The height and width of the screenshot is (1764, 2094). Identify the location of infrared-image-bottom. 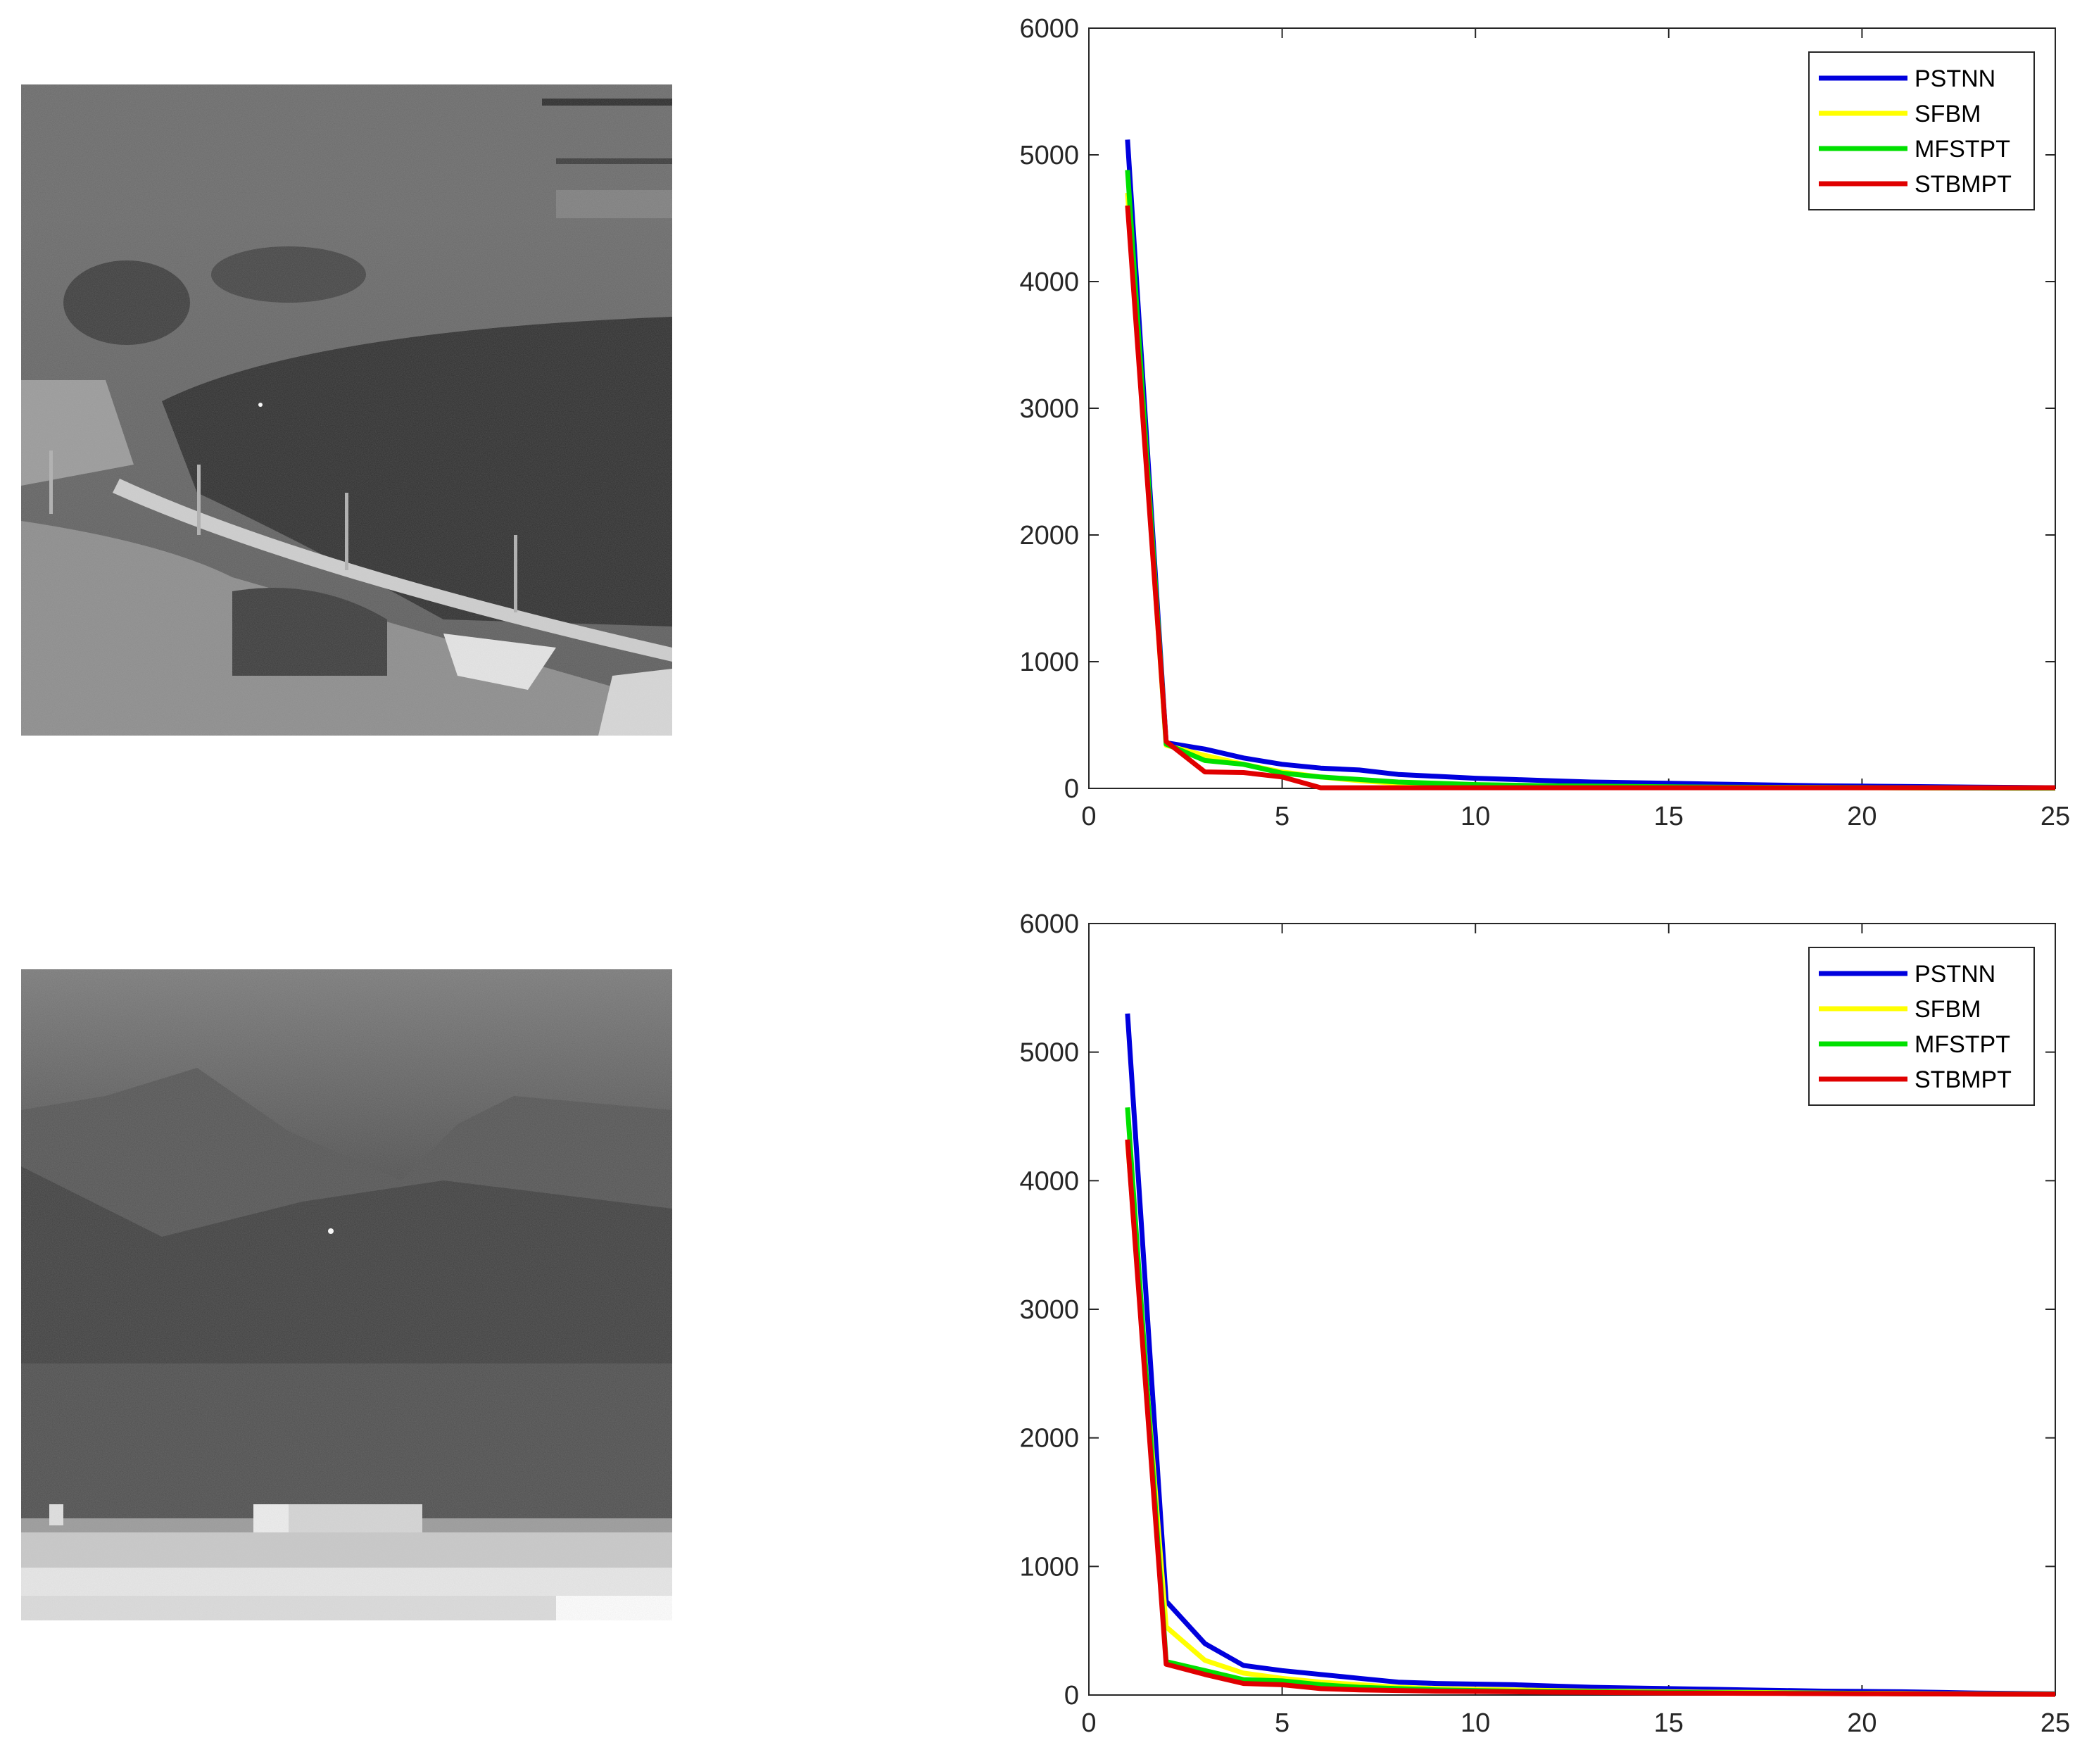
(347, 1294).